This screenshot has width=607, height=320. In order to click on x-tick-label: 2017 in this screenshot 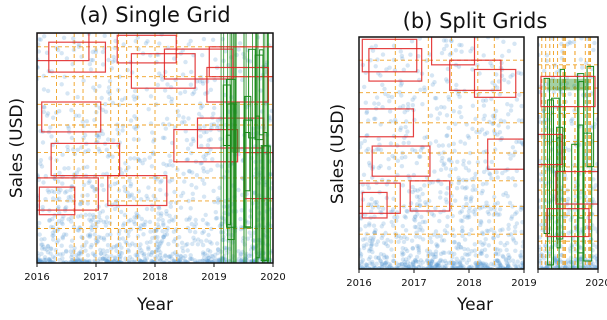, I will do `click(95, 277)`.